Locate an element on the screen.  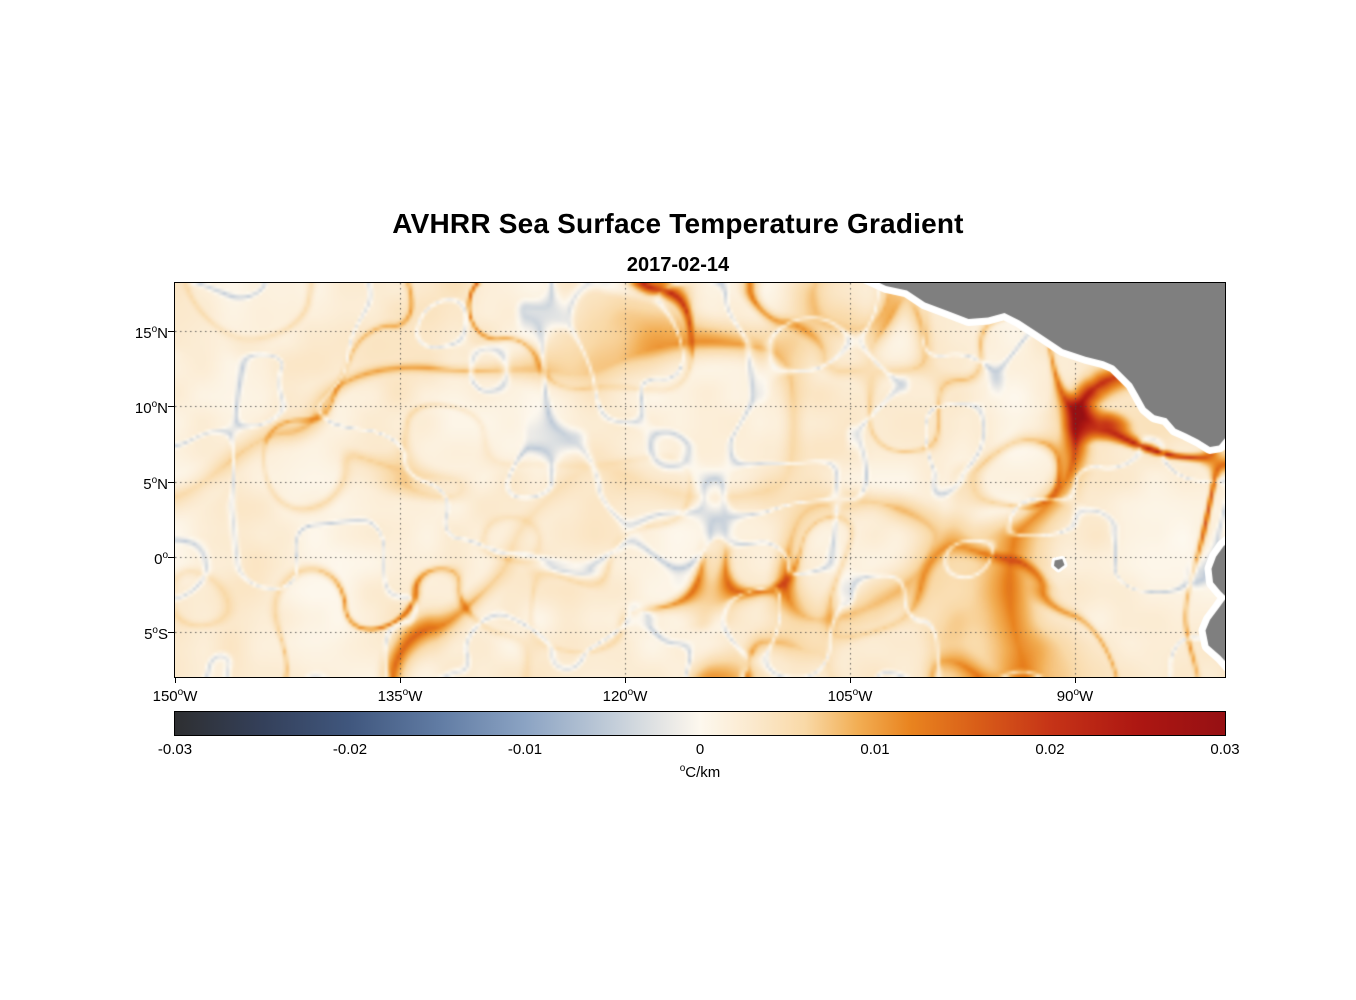
lon-tick-label-3: 105oW is located at coordinates (850, 696).